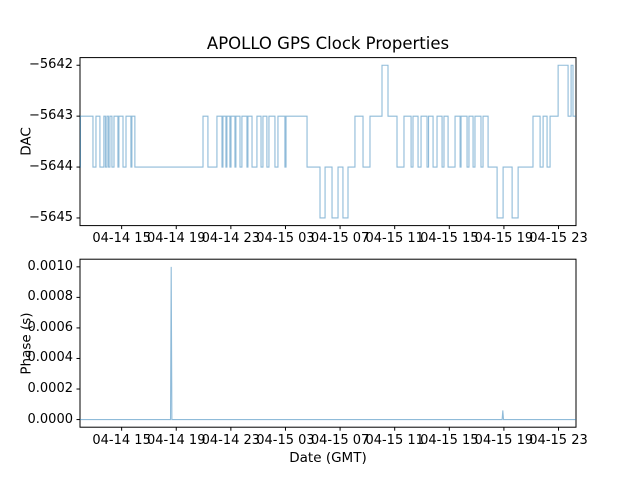 This screenshot has width=640, height=480. Describe the element at coordinates (449, 239) in the screenshot. I see `dac-x-tick-label: 04-15 15` at that location.